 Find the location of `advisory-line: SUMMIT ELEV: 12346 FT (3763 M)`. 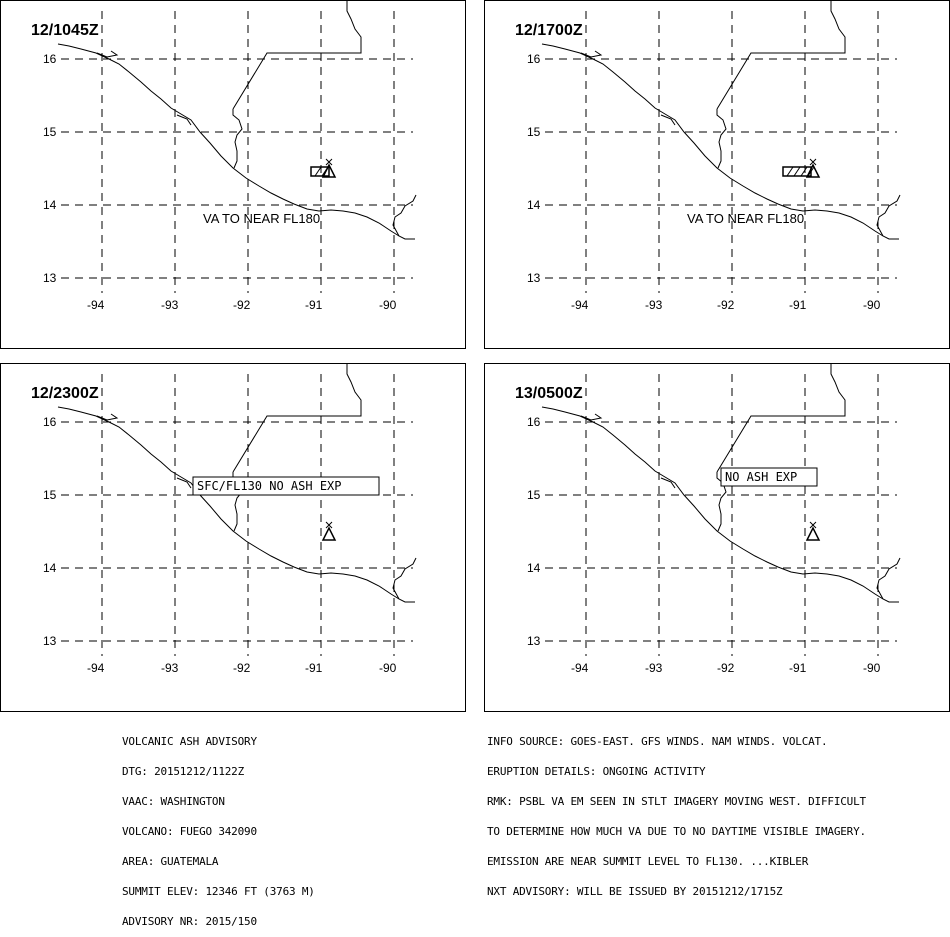

advisory-line: SUMMIT ELEV: 12346 FT (3763 M) is located at coordinates (218, 891).